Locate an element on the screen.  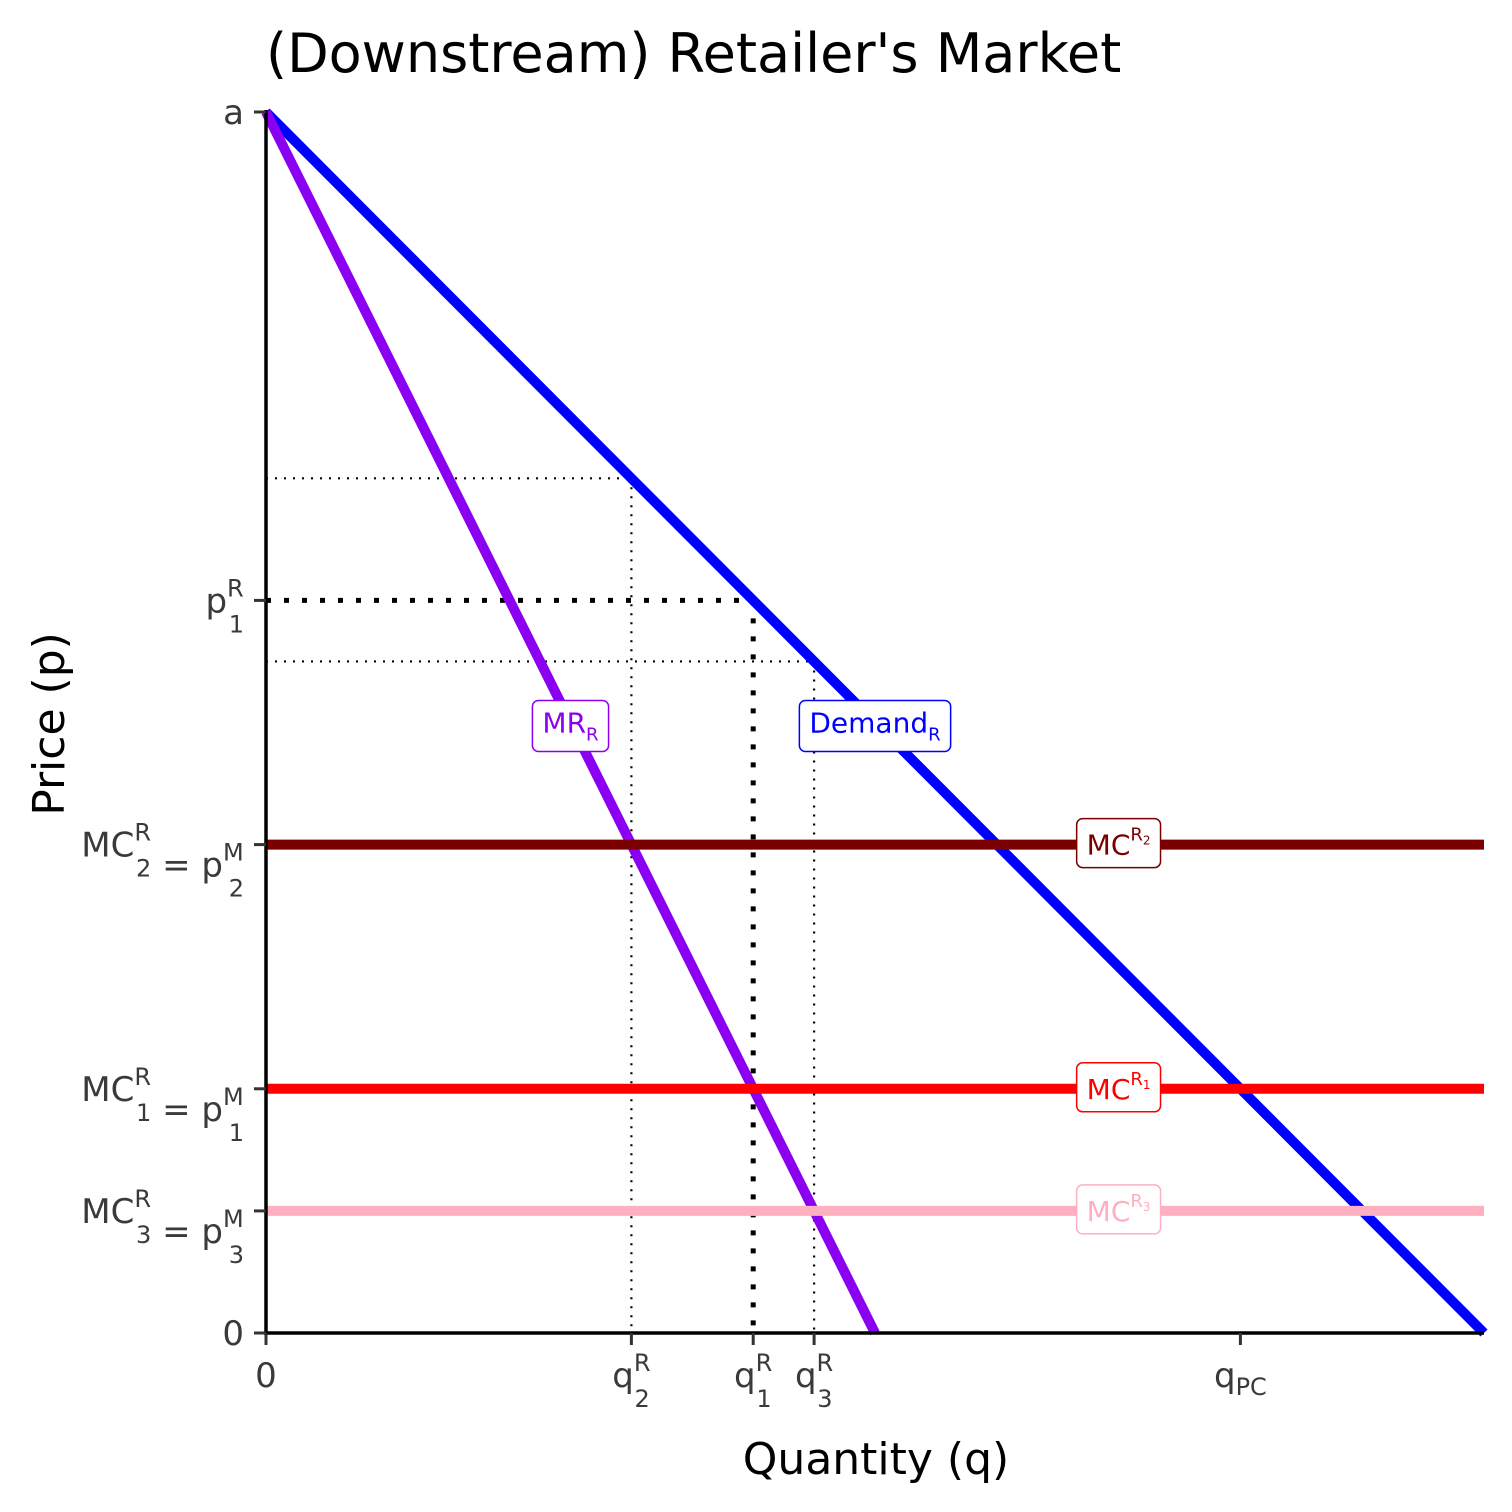
series-label-supsub: 2 is located at coordinates (1147, 841).